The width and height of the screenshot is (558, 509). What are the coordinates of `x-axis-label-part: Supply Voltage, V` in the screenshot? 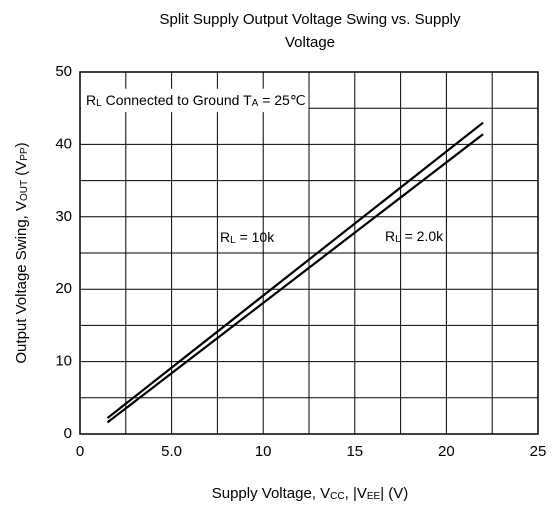 It's located at (271, 493).